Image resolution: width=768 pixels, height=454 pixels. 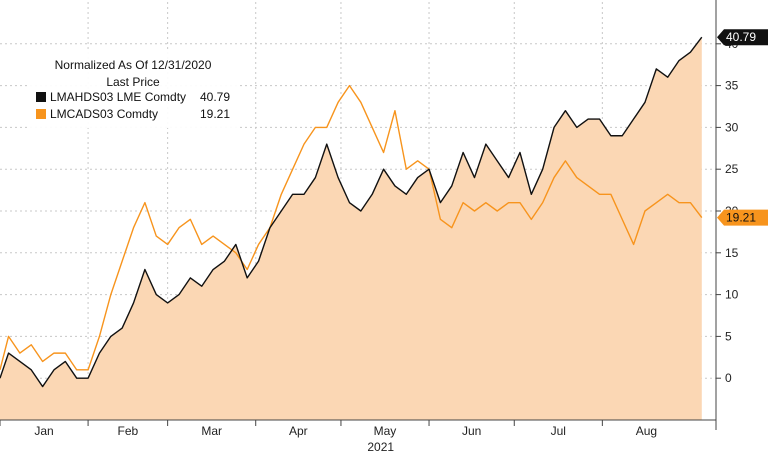 I want to click on x-tick-label: Jan, so click(x=43, y=431).